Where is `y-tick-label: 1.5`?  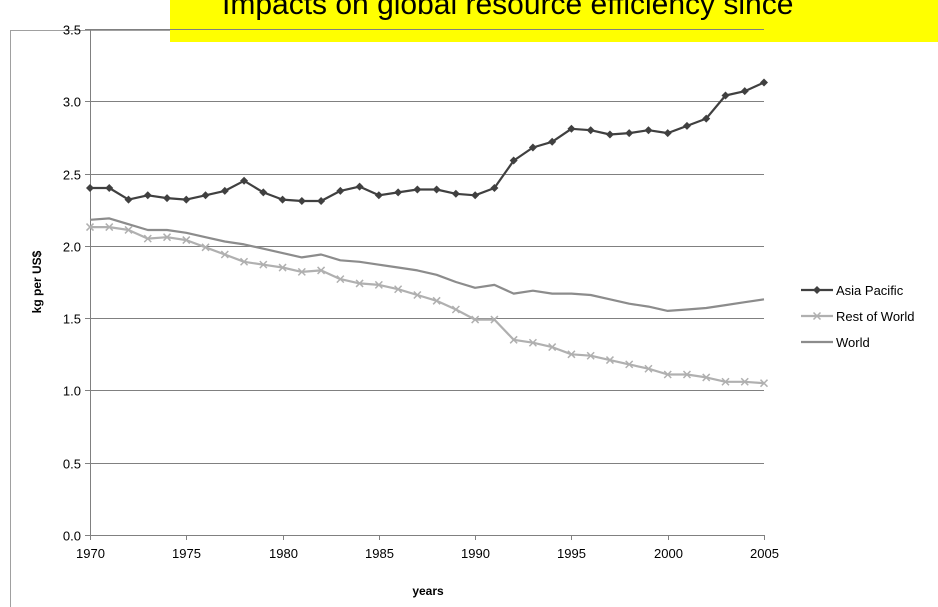
y-tick-label: 1.5 is located at coordinates (72, 319).